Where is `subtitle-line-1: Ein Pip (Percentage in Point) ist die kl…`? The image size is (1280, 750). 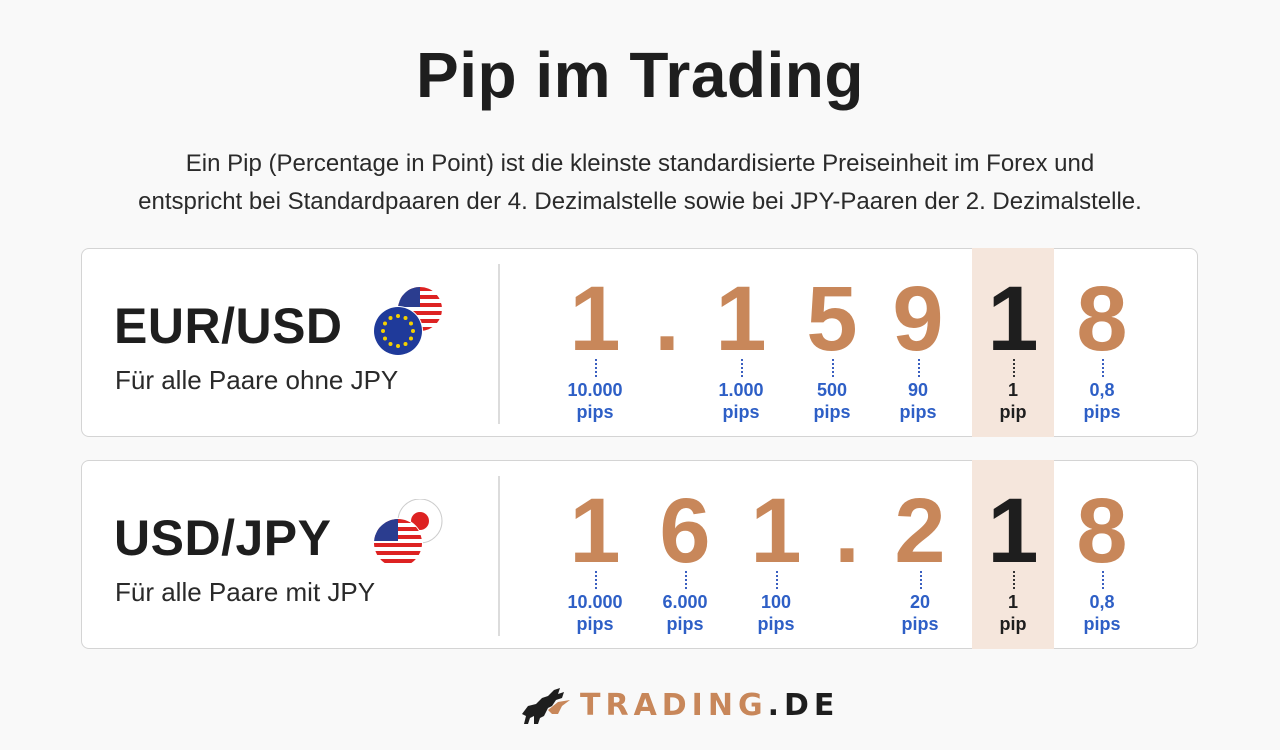 subtitle-line-1: Ein Pip (Percentage in Point) ist die kl… is located at coordinates (640, 163).